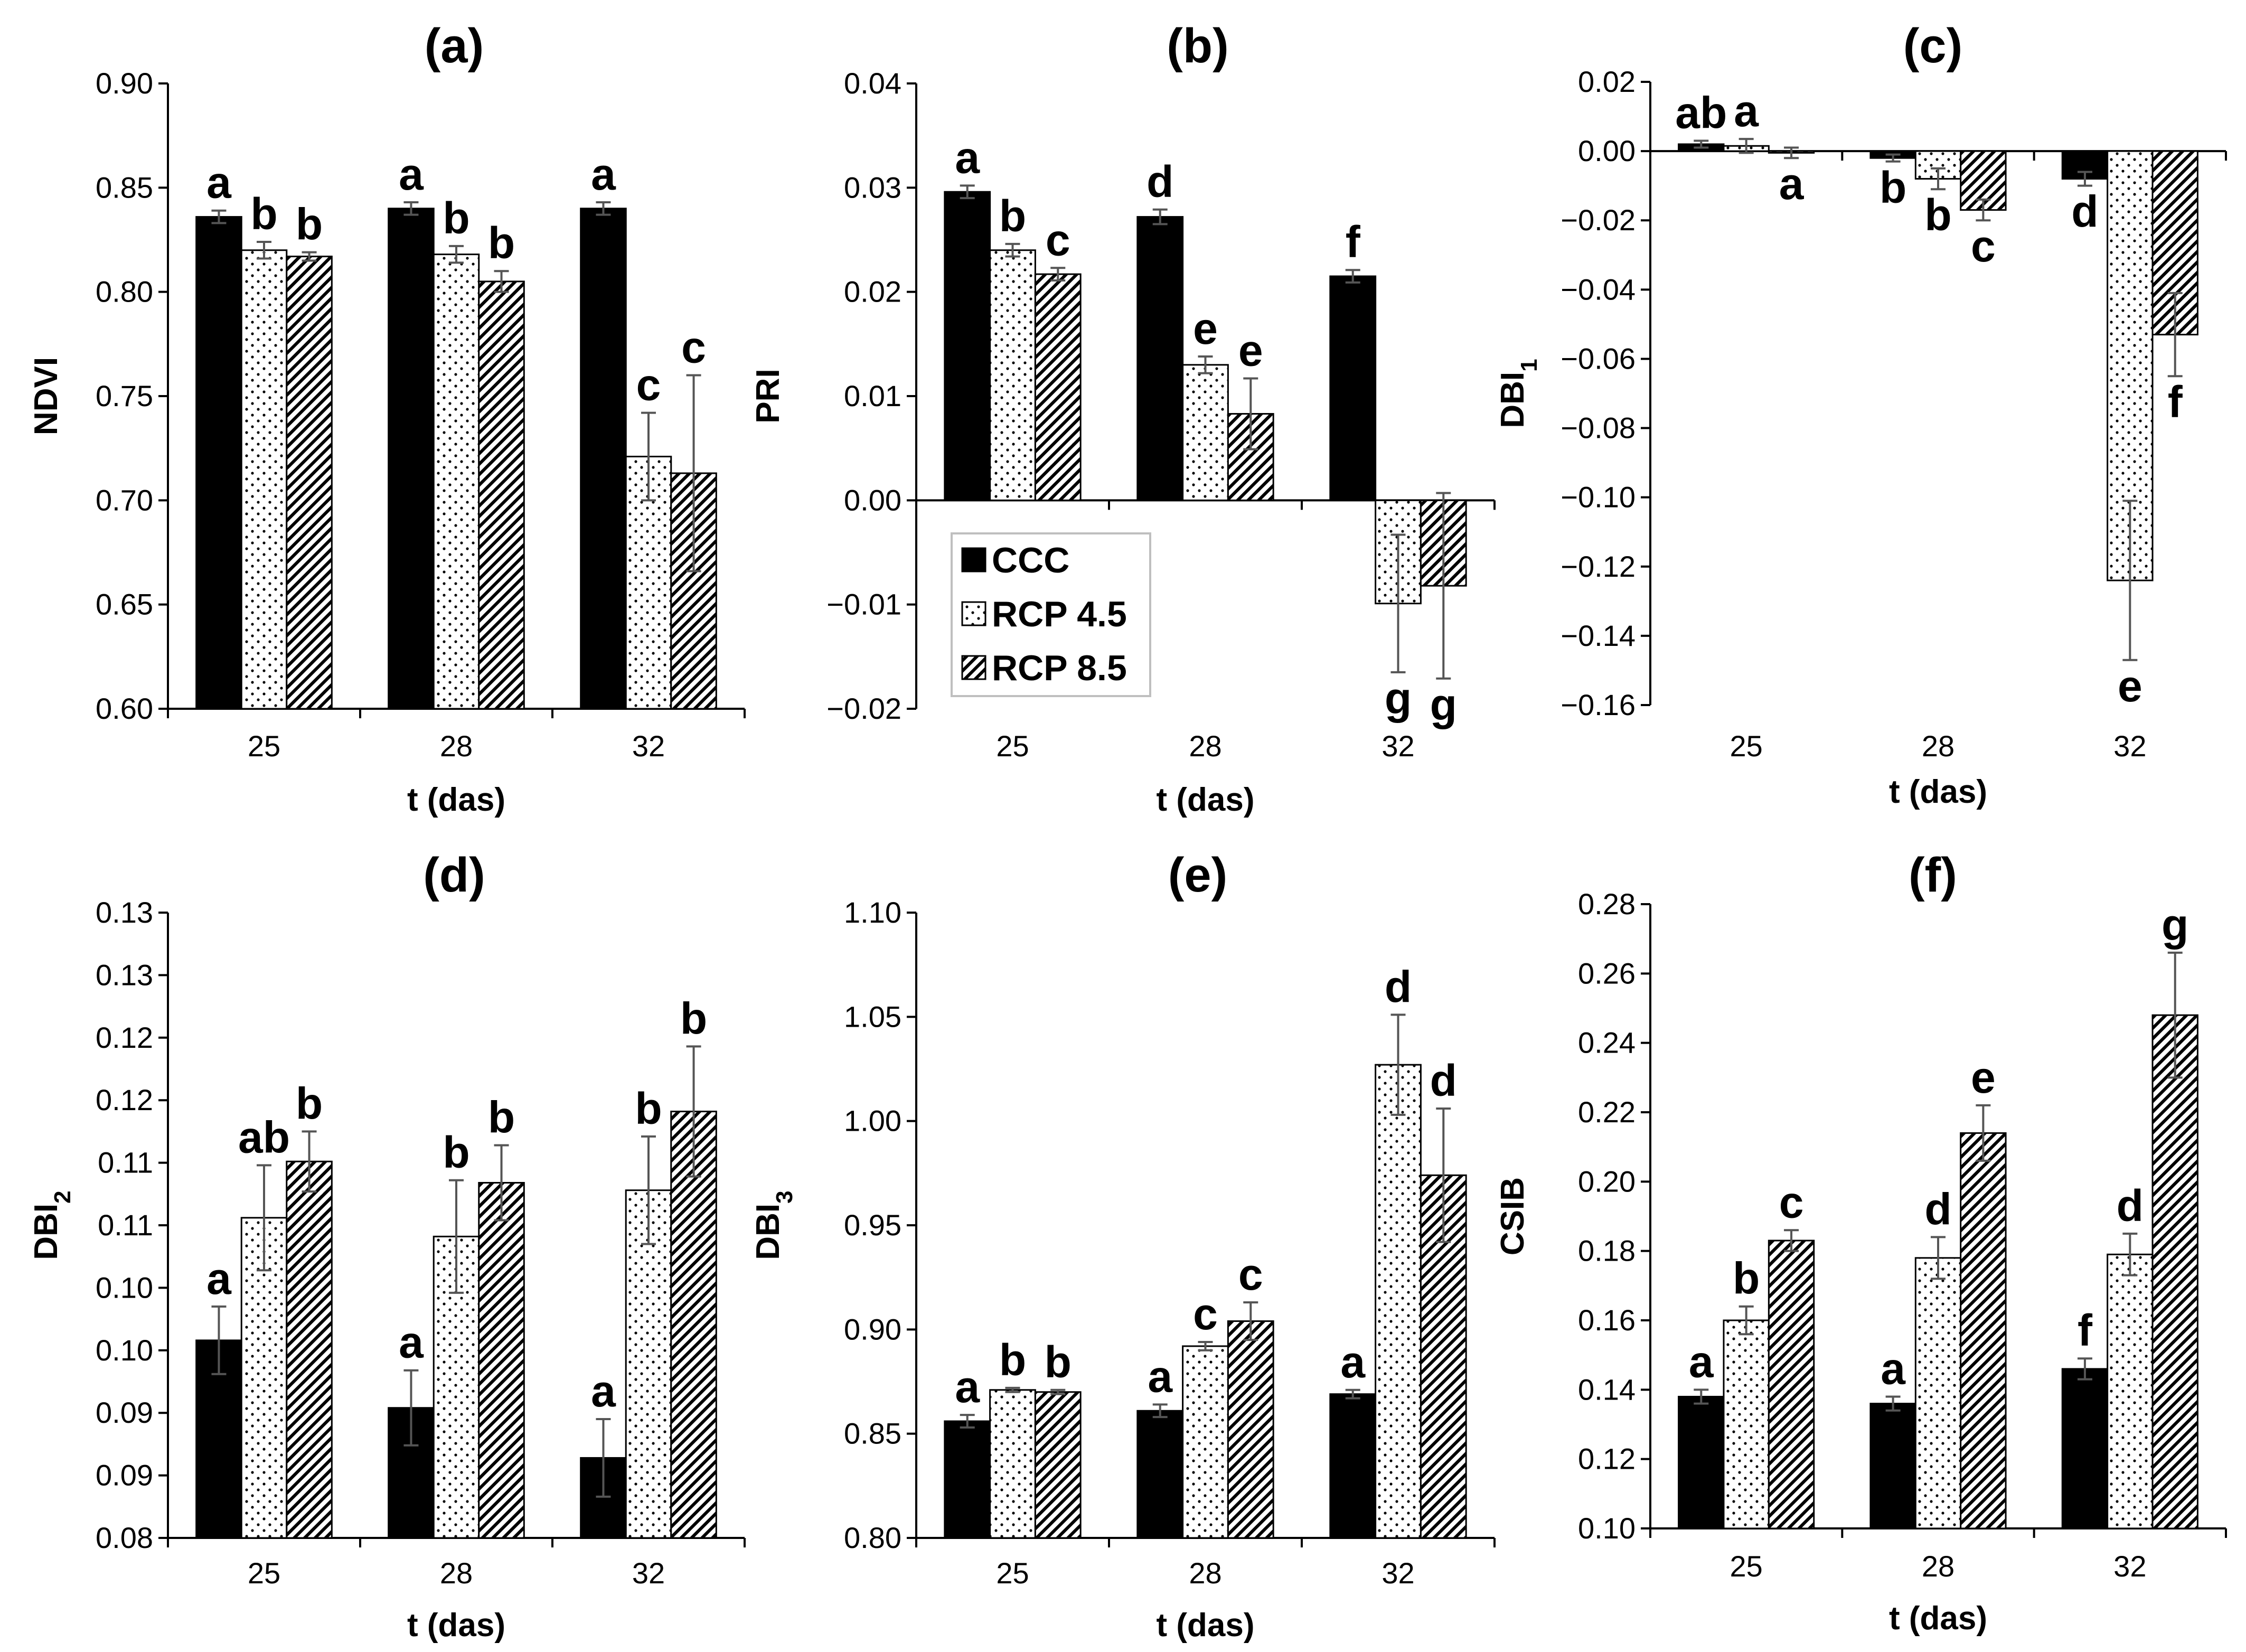 This screenshot has width=2246, height=1652. I want to click on y-tick-label: 0.18, so click(1607, 1251).